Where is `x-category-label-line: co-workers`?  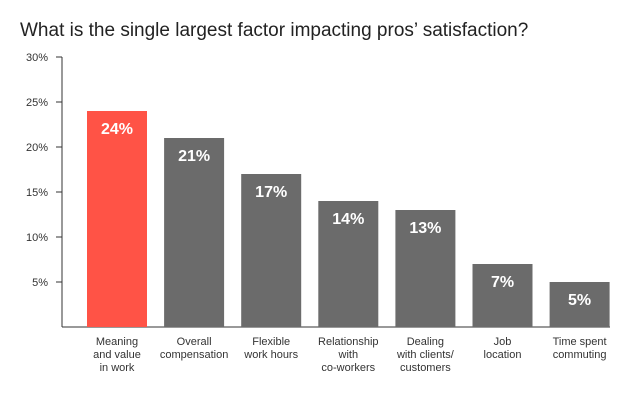
x-category-label-line: co-workers is located at coordinates (348, 368).